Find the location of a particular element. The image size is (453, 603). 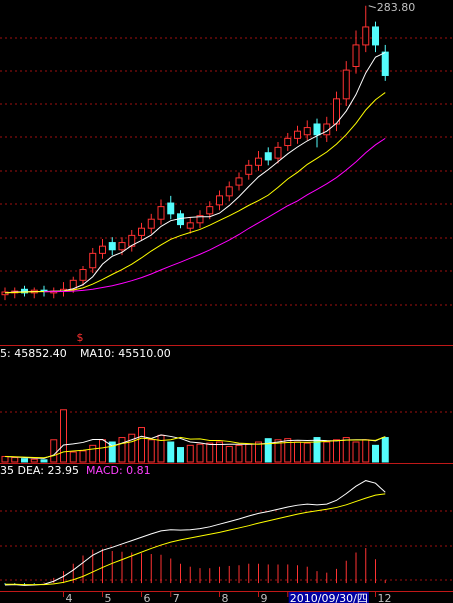

x-tick-label: 5 is located at coordinates (108, 597).